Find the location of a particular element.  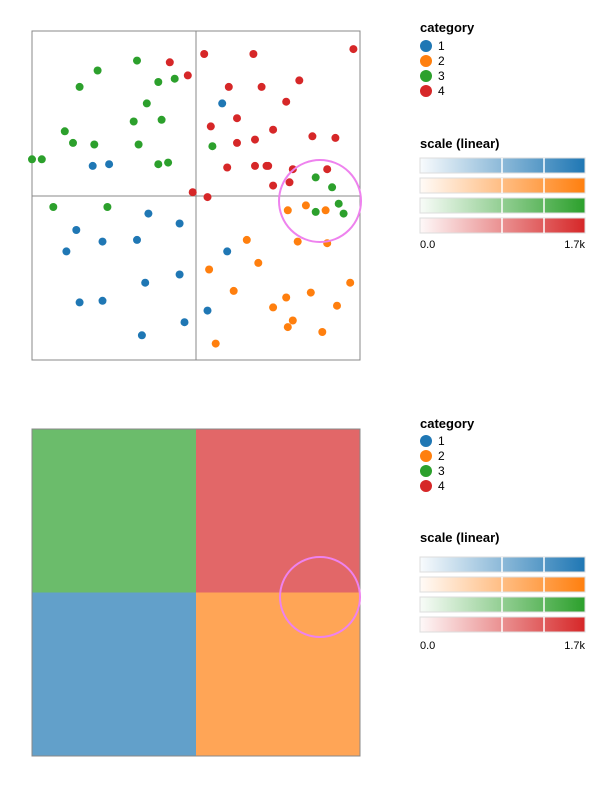

heatmap-cell-bottom-right is located at coordinates (278, 674).